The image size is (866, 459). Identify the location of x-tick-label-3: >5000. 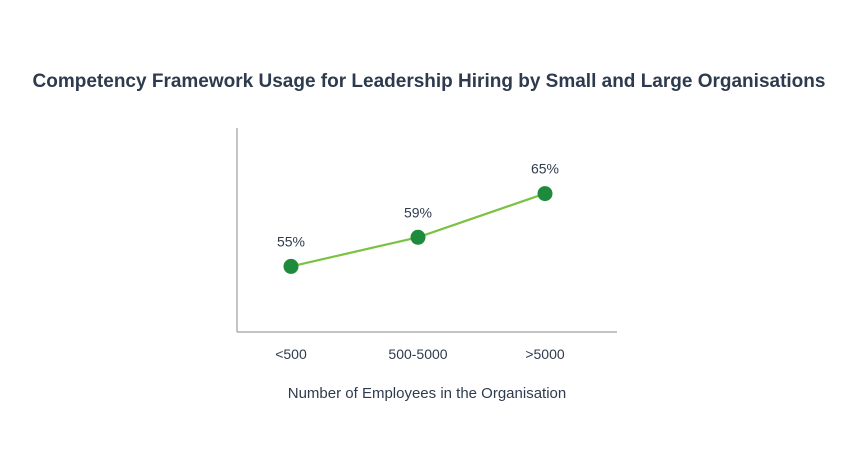
(545, 354).